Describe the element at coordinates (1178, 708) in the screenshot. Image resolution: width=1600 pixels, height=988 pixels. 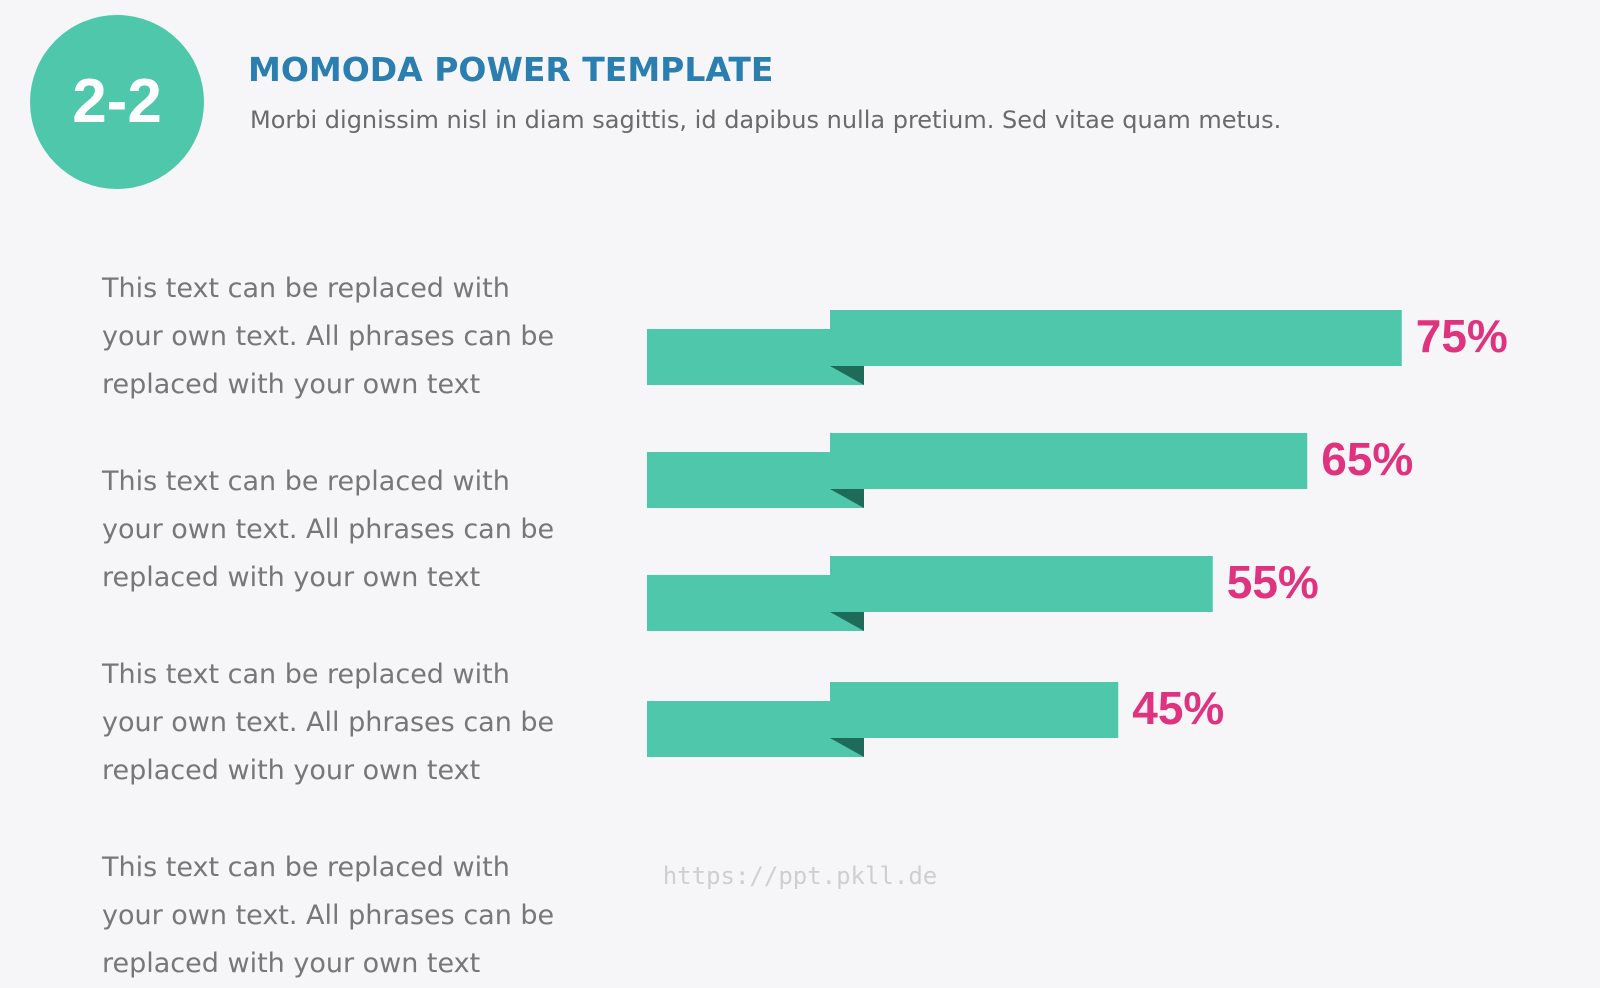
I see `value-label: 45%` at that location.